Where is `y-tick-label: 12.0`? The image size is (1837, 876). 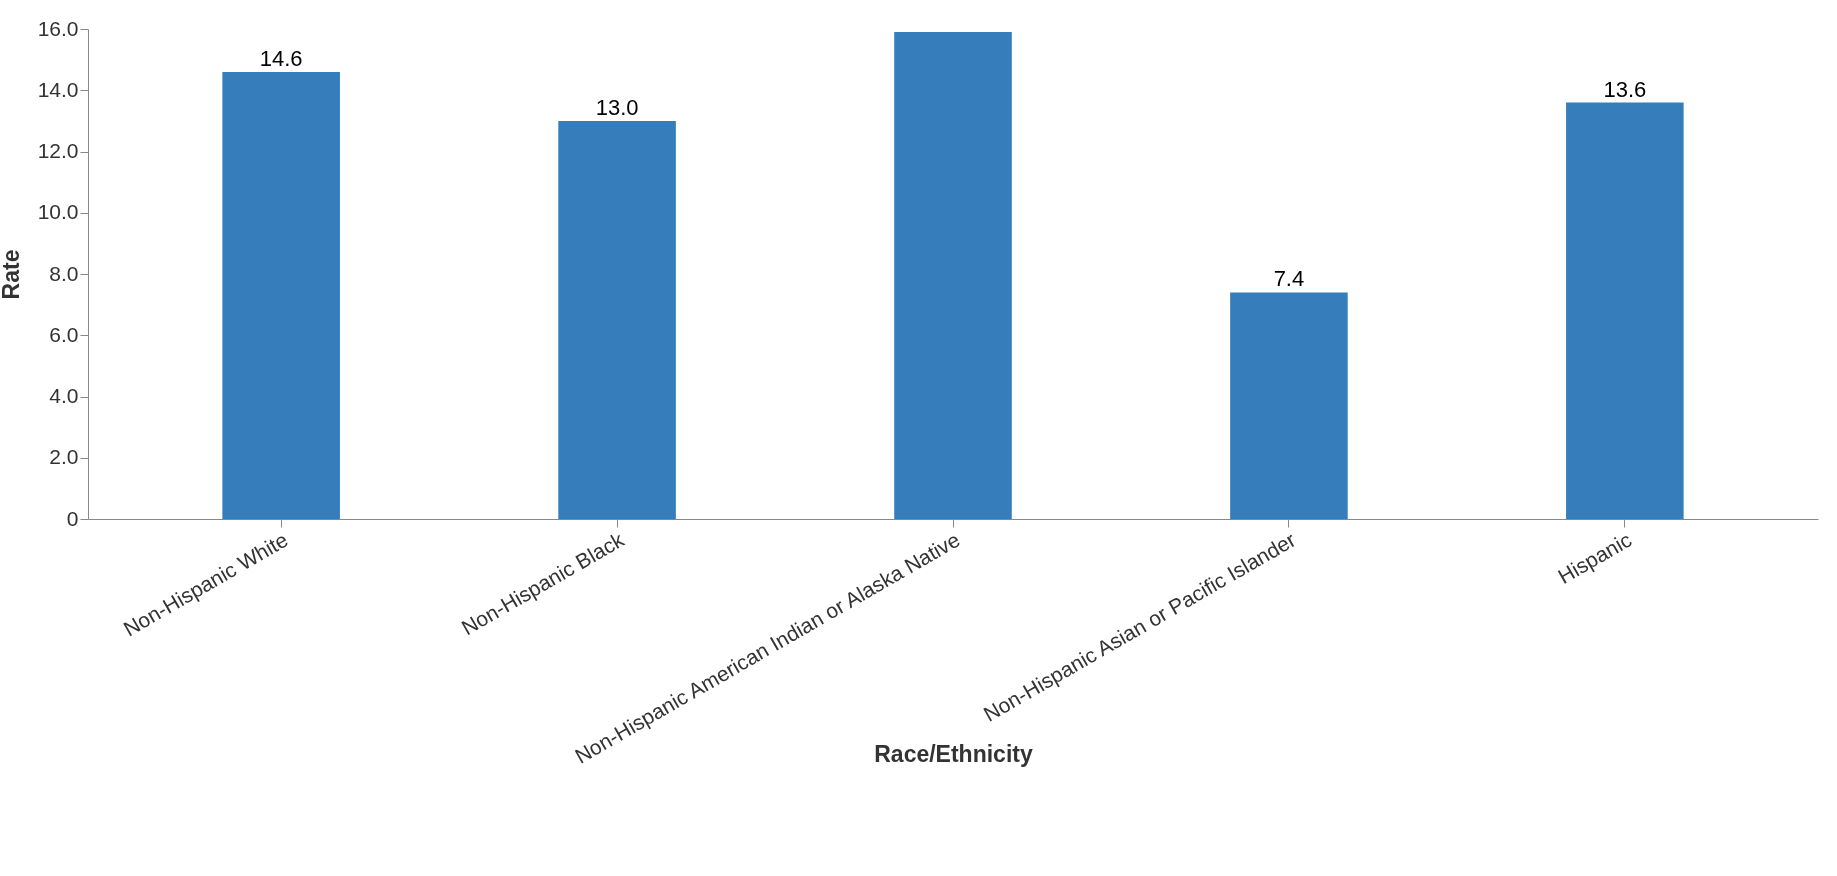
y-tick-label: 12.0 is located at coordinates (58, 150).